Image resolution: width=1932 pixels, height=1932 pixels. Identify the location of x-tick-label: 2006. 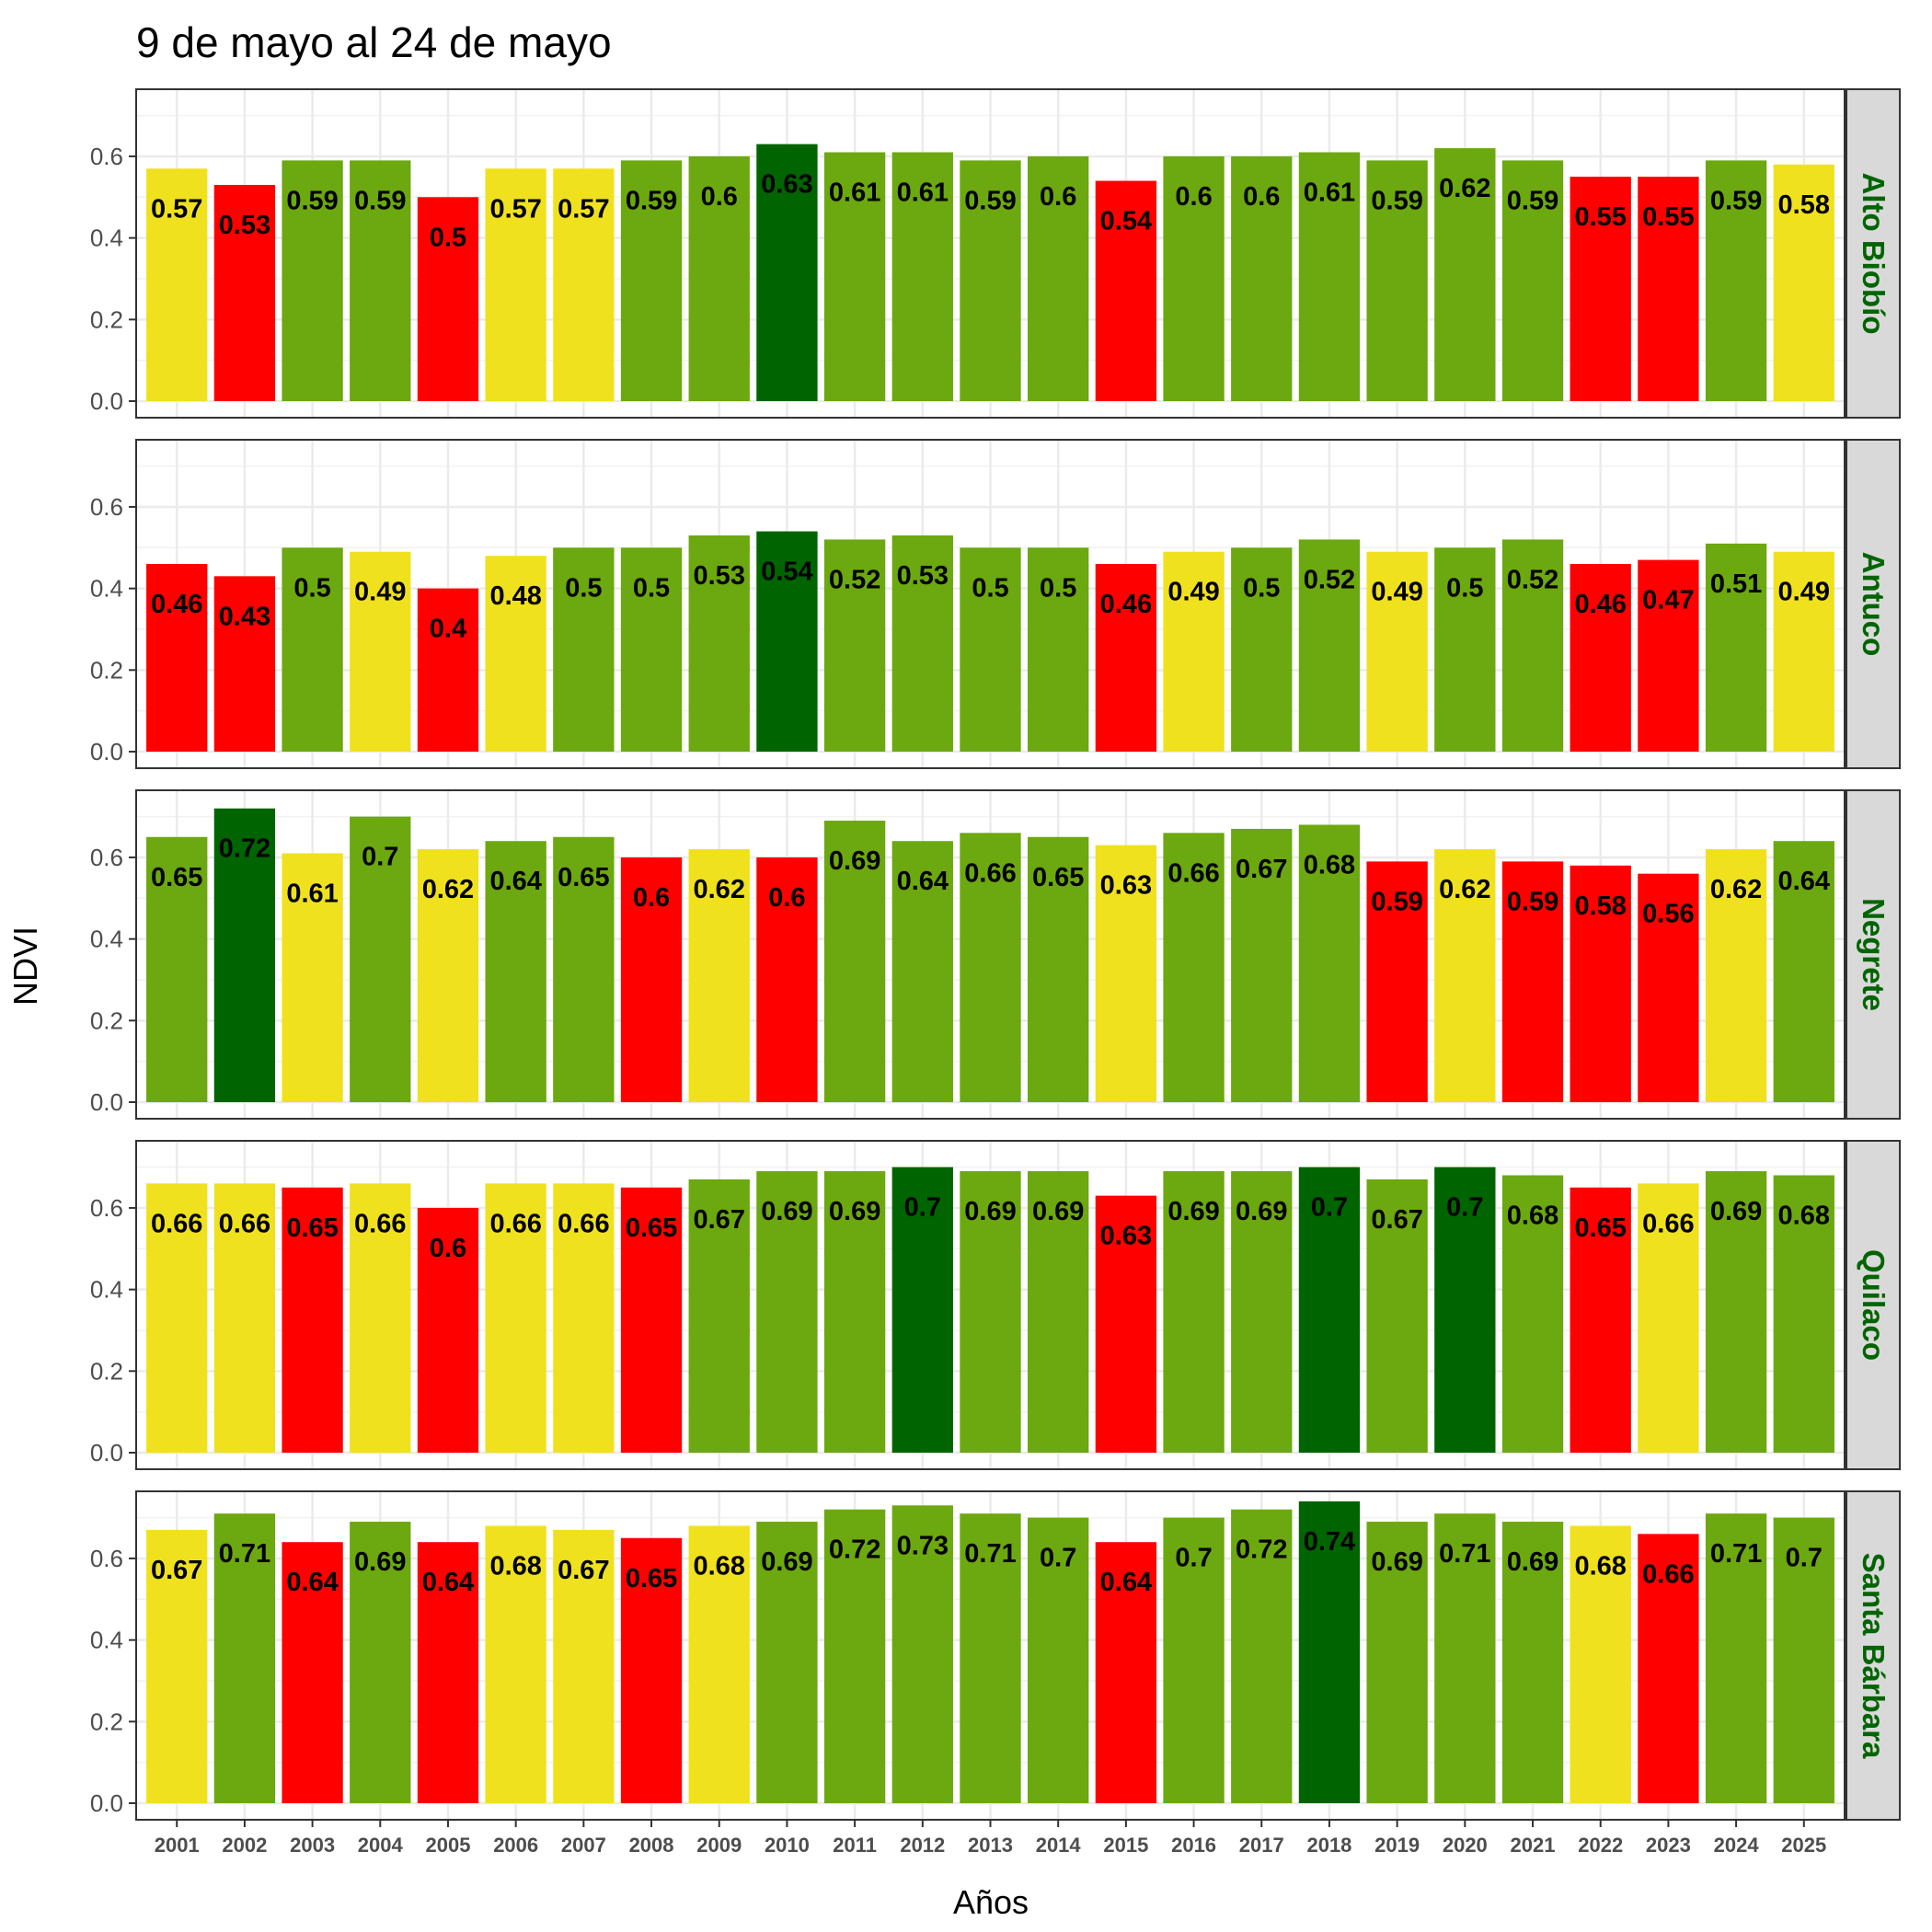
(515, 1845).